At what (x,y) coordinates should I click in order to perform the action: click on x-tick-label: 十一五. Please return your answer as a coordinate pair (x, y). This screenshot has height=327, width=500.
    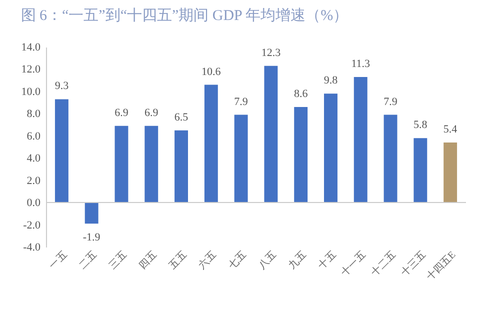
    Looking at the image, I should click on (353, 263).